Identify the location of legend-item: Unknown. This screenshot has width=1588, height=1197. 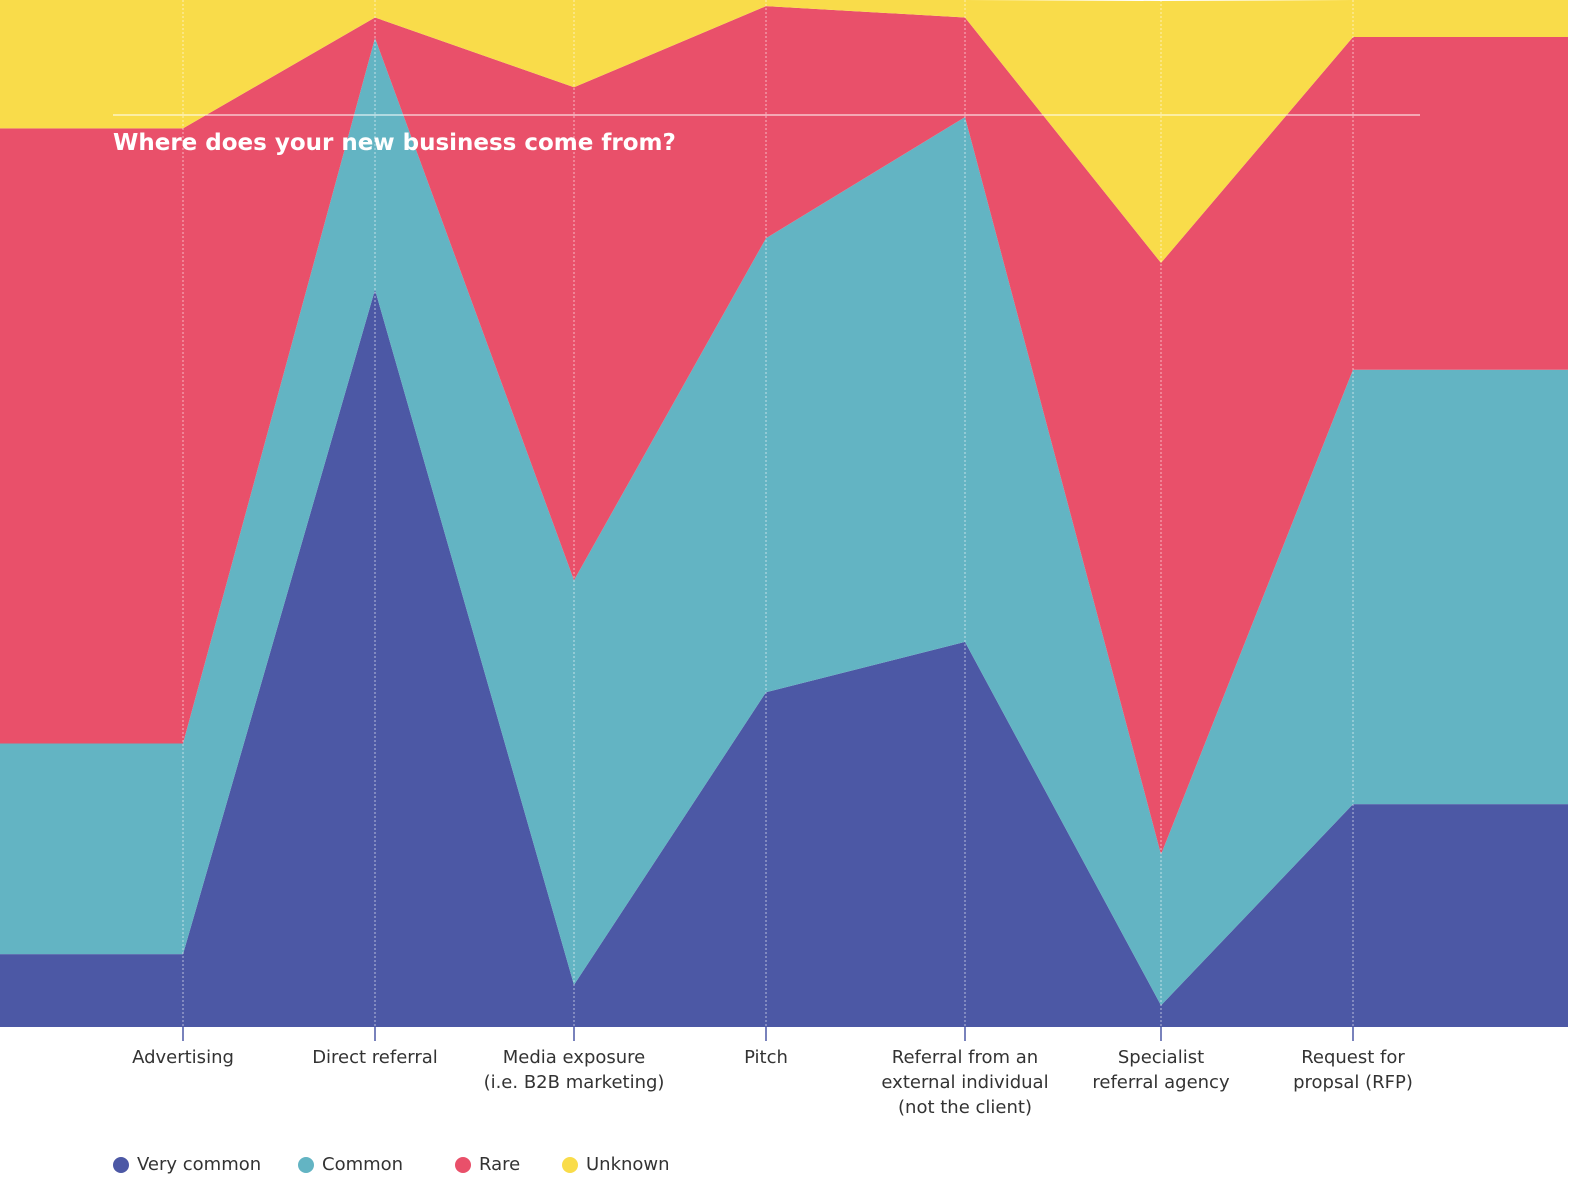
(616, 1164).